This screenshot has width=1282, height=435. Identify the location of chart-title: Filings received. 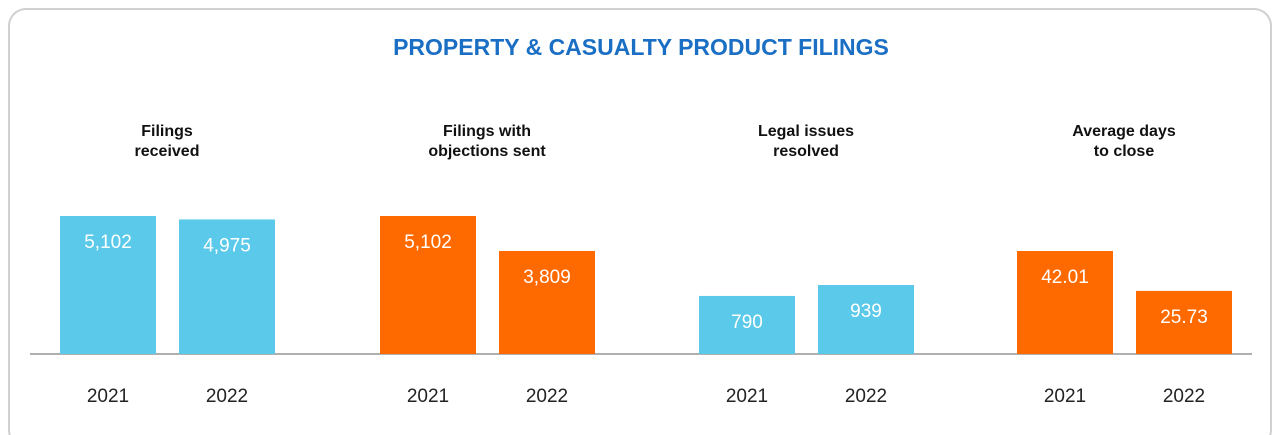
(167, 141).